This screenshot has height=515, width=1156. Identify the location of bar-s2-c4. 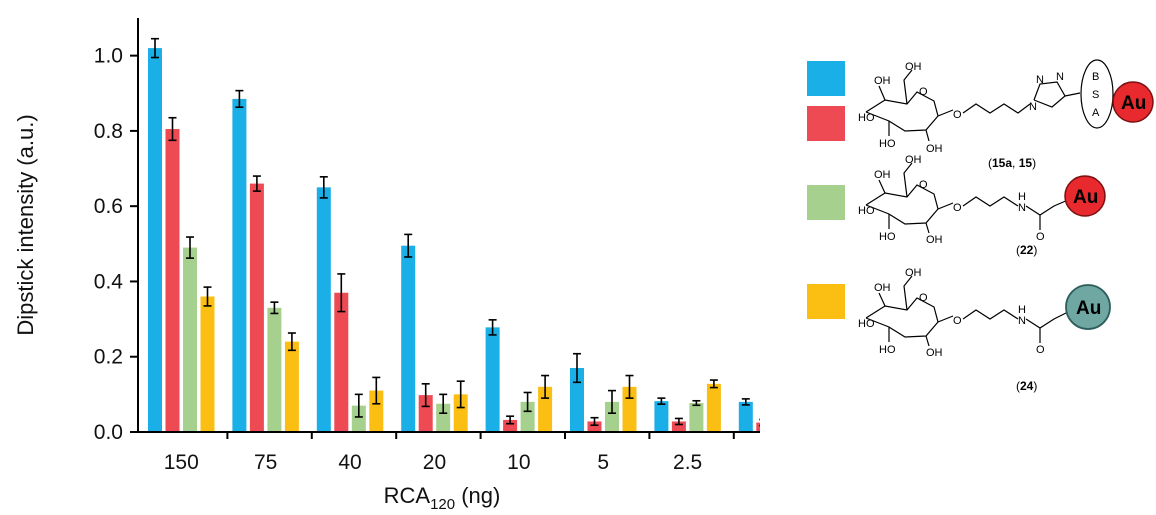
(527, 416).